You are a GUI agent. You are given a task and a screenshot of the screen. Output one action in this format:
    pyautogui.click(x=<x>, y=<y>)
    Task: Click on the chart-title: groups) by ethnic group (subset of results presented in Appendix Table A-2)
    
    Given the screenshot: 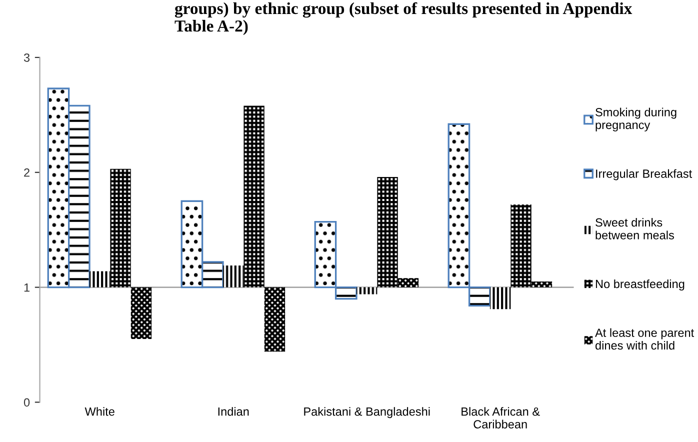 What is the action you would take?
    pyautogui.click(x=403, y=19)
    